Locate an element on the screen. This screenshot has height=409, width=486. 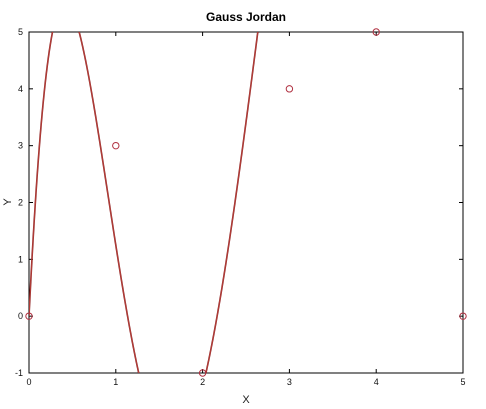
y-axis-label: Y is located at coordinates (8, 202).